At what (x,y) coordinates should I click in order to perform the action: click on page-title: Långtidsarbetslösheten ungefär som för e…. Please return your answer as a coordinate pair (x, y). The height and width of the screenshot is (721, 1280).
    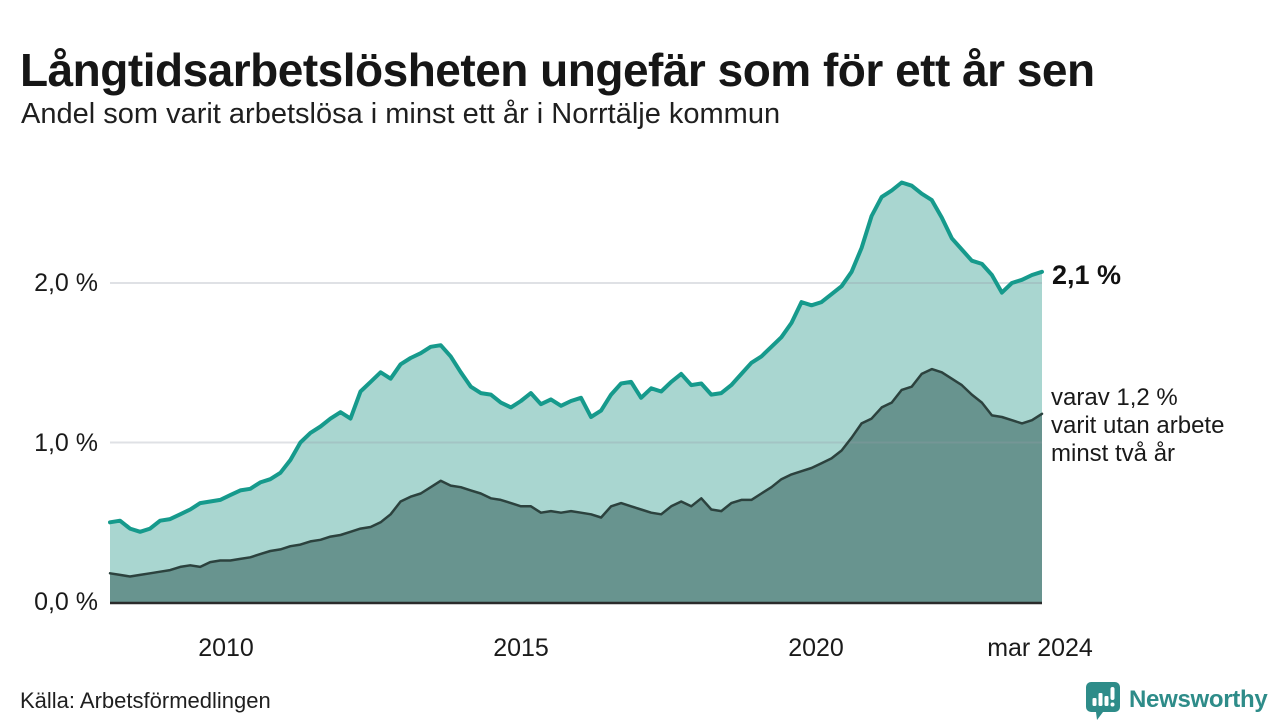
    Looking at the image, I should click on (557, 69).